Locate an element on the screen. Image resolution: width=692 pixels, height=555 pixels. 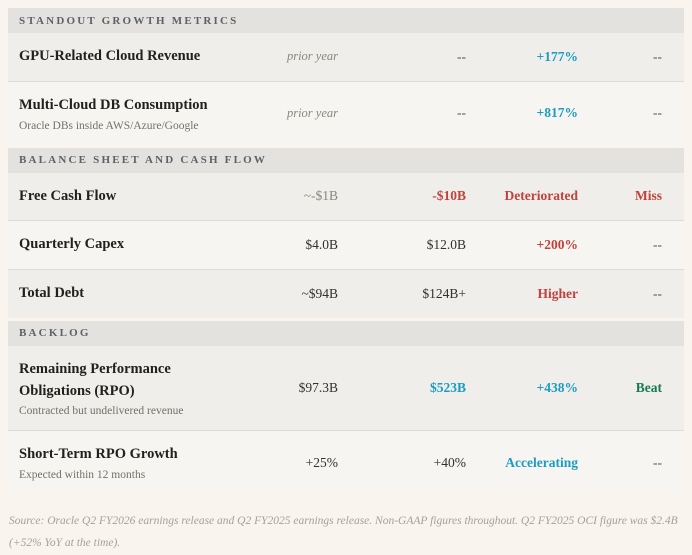
section-title: STANDOUT GROWTH METRICS is located at coordinates (129, 20).